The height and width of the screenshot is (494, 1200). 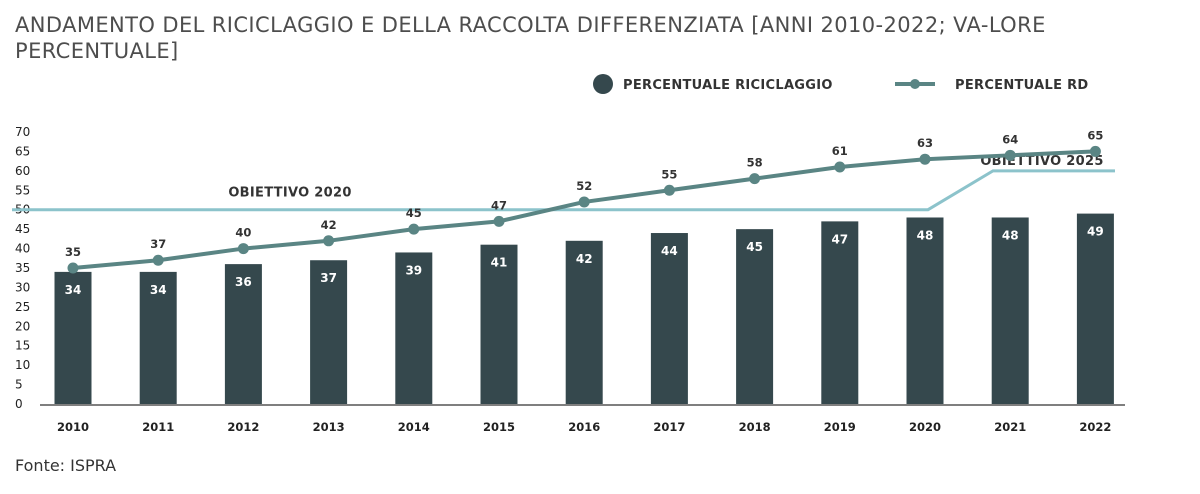 I want to click on bar-value-label: 44, so click(x=669, y=251).